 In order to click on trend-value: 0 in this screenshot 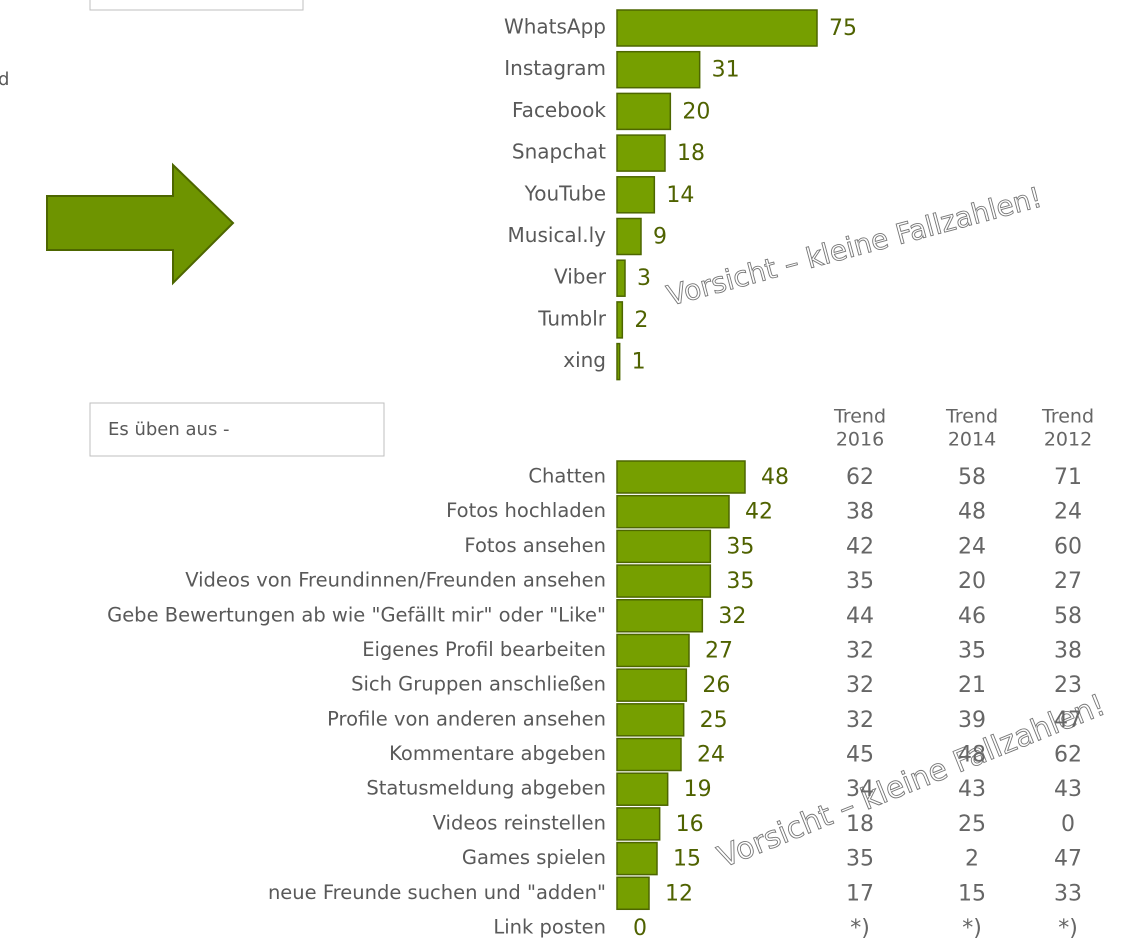, I will do `click(1068, 824)`.